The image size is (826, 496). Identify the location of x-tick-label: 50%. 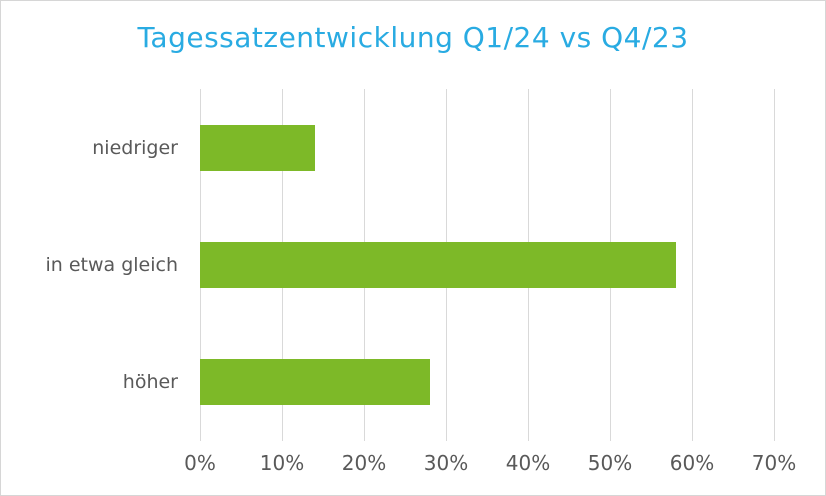
(610, 463).